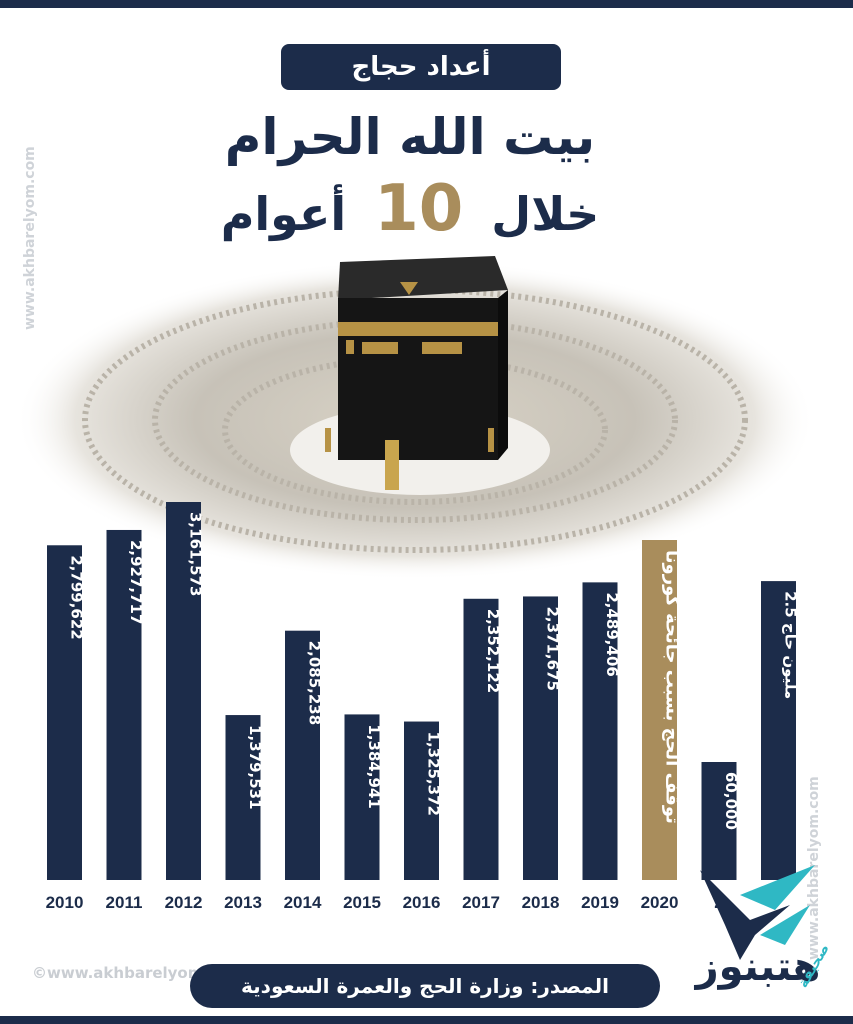 The height and width of the screenshot is (1024, 853). What do you see at coordinates (719, 821) in the screenshot?
I see `bar-2021` at bounding box center [719, 821].